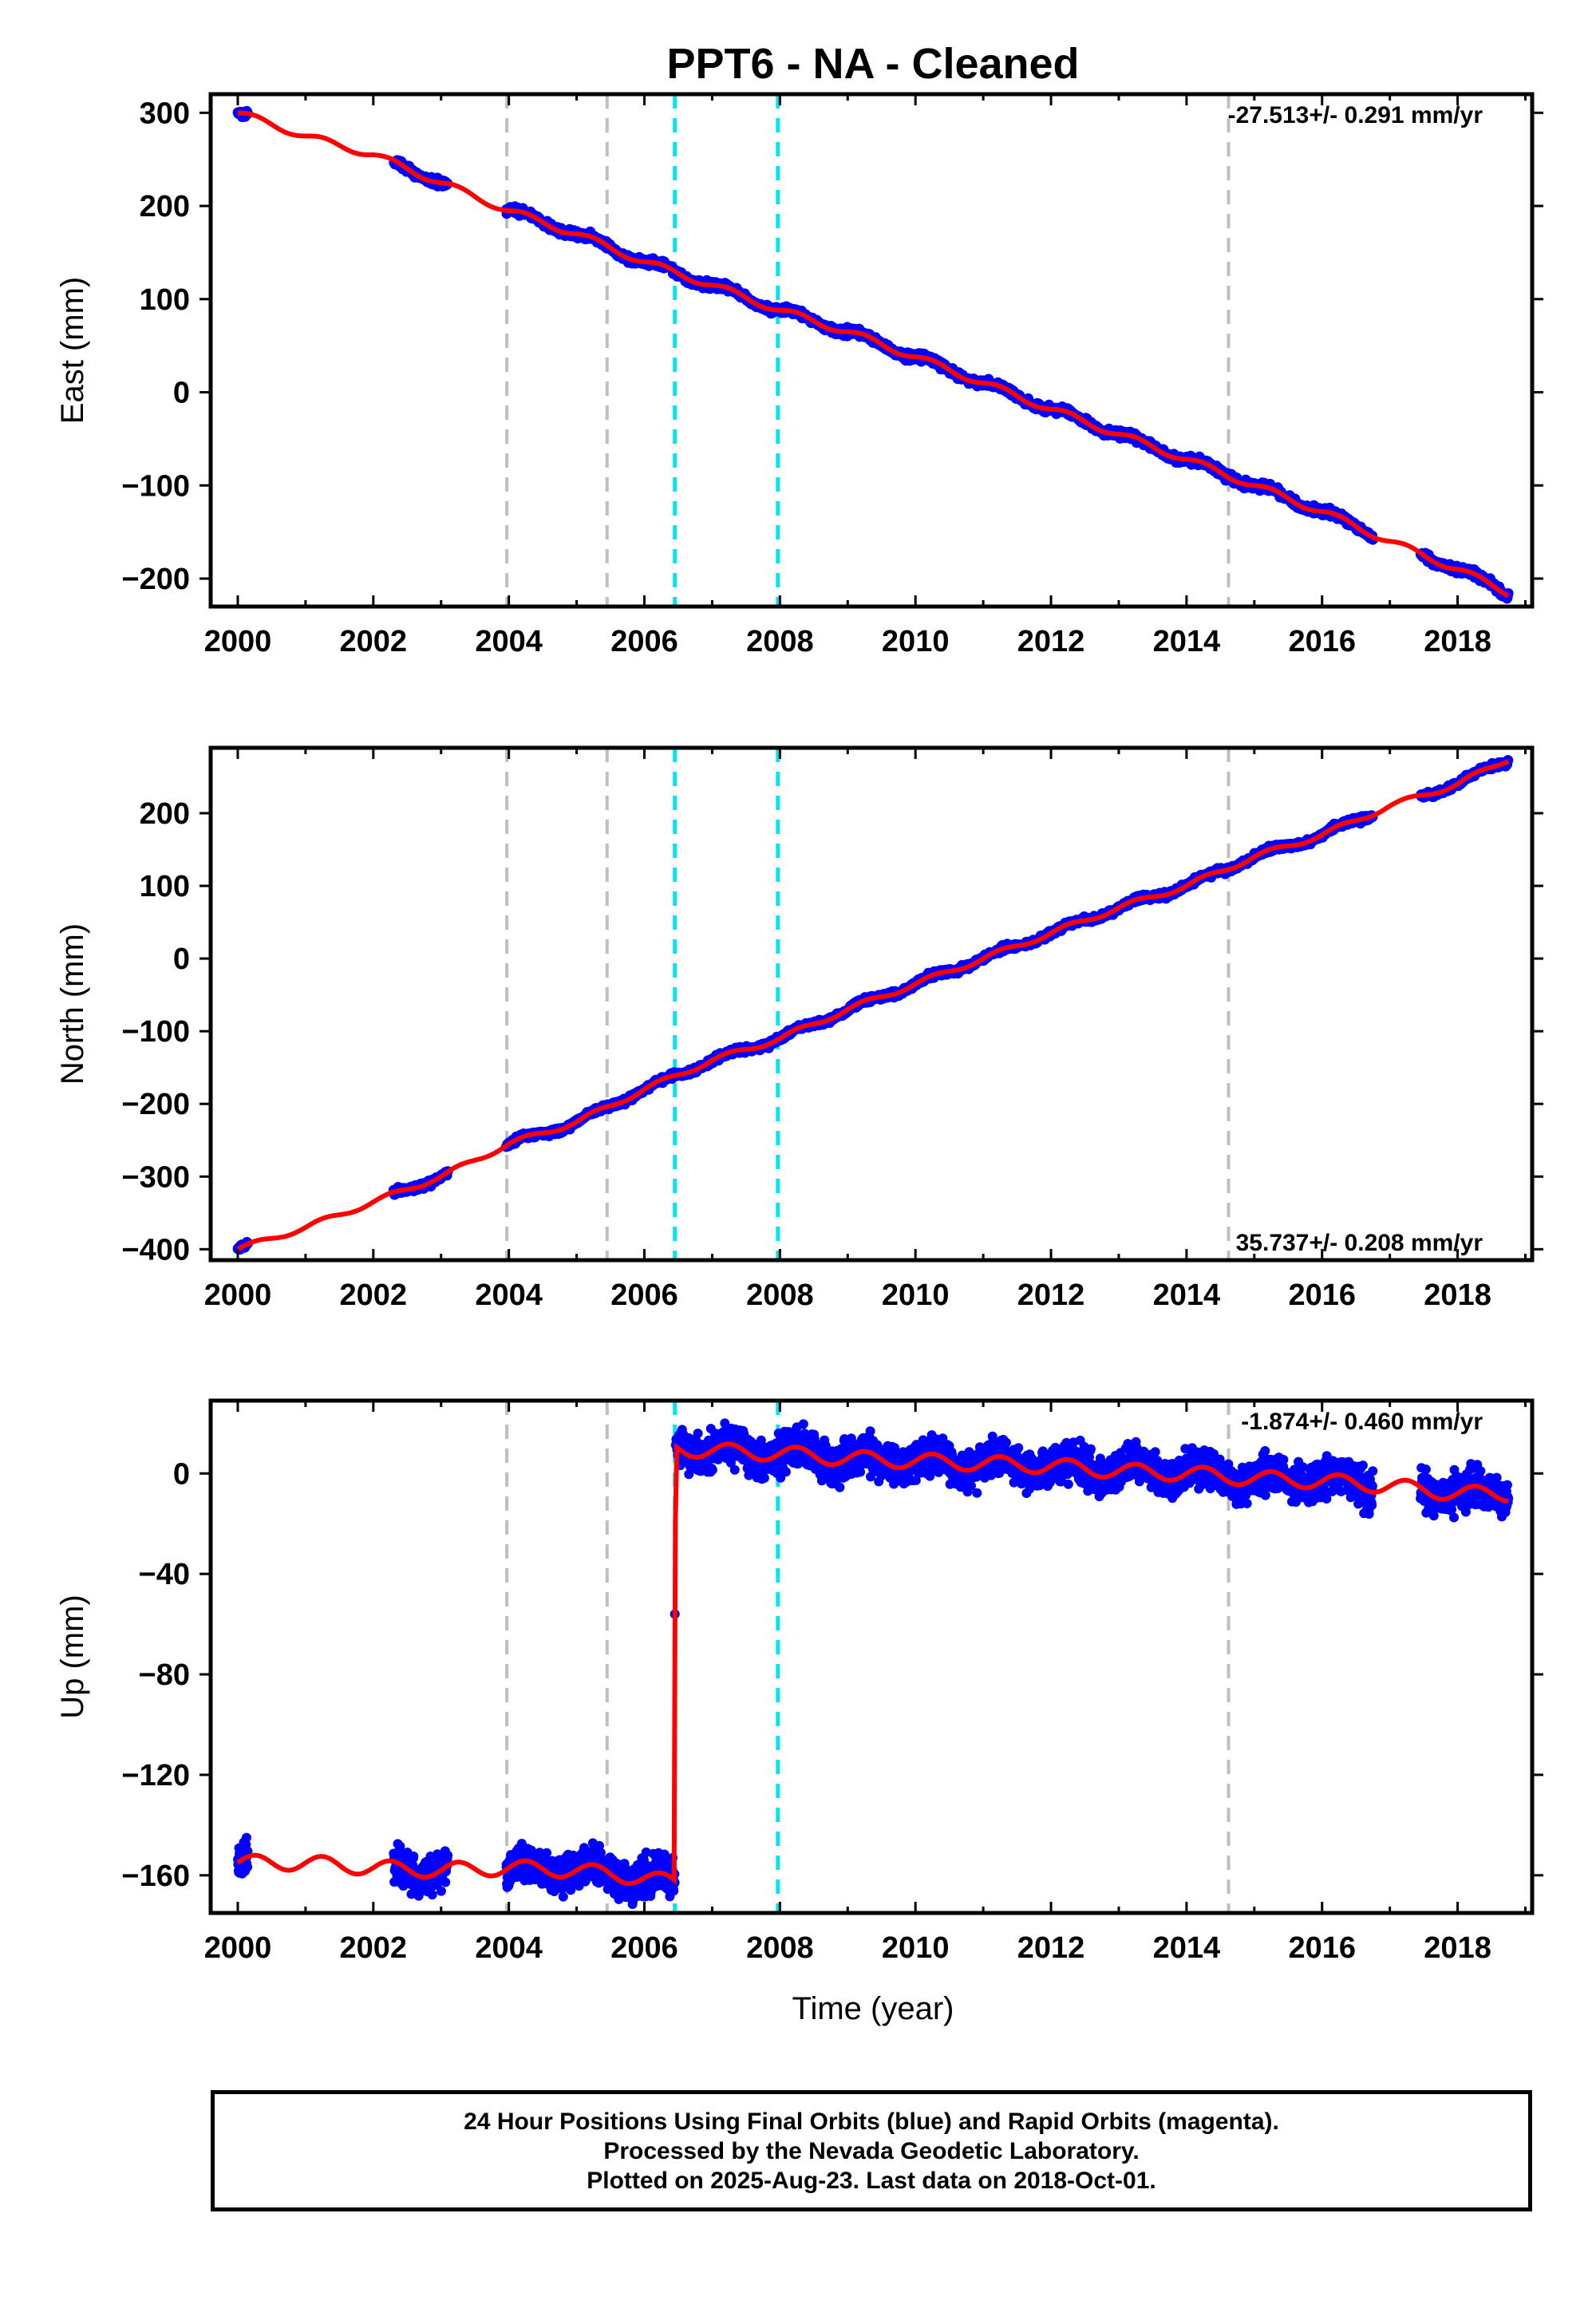 Image resolution: width=1596 pixels, height=2316 pixels. What do you see at coordinates (916, 641) in the screenshot?
I see `east-x-tick-label: 2010` at bounding box center [916, 641].